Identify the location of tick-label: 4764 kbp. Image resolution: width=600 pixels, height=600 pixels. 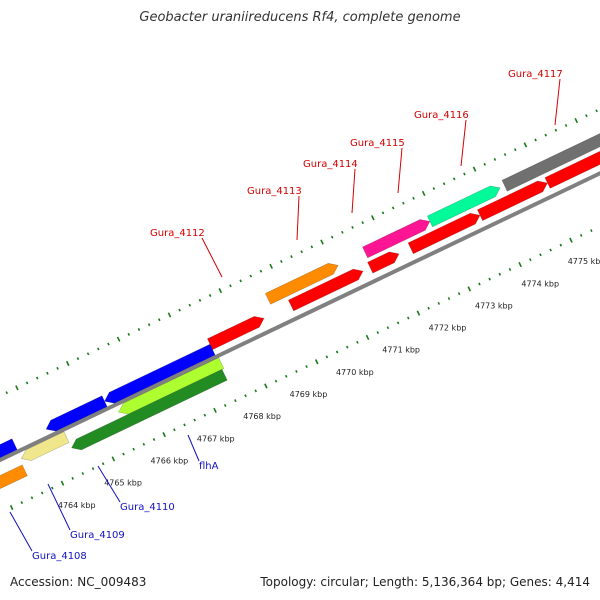
(77, 505).